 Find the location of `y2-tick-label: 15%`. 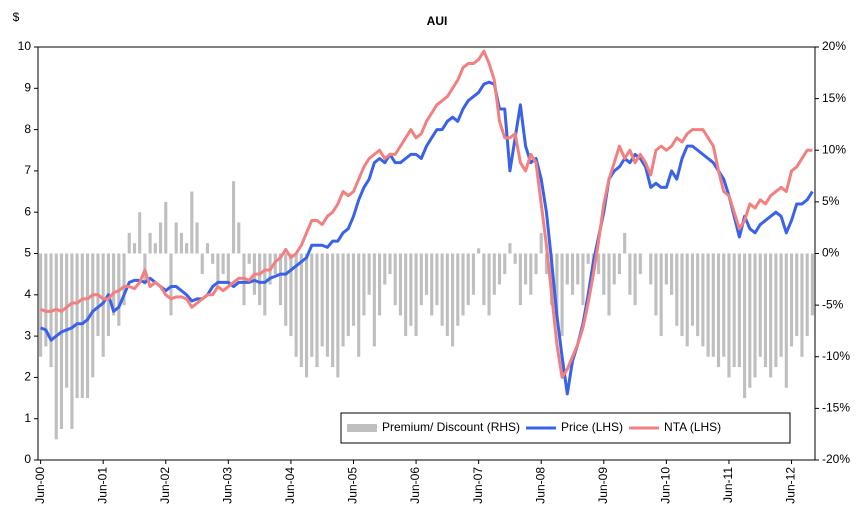

y2-tick-label: 15% is located at coordinates (834, 98).